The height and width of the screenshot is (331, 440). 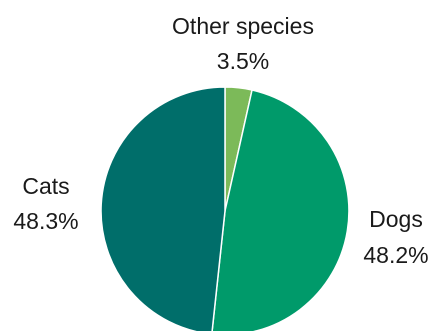 What do you see at coordinates (45, 221) in the screenshot?
I see `slice-value-cats: 48.3%` at bounding box center [45, 221].